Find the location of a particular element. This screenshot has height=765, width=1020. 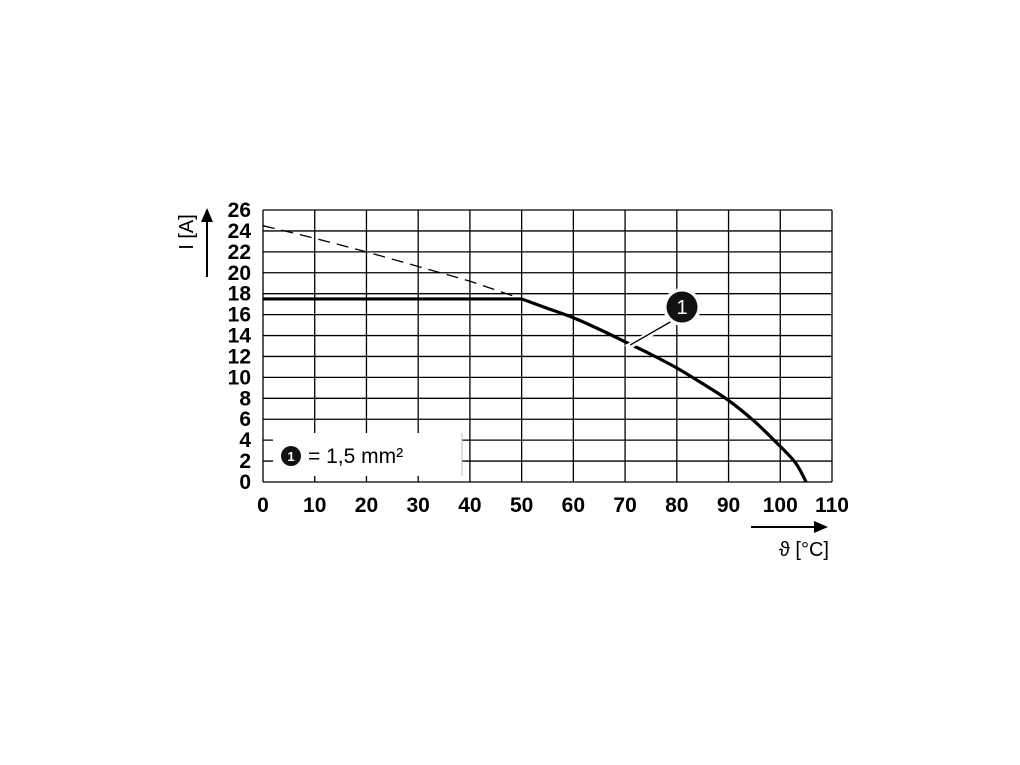

legend-badge-text: 1 is located at coordinates (290, 456).